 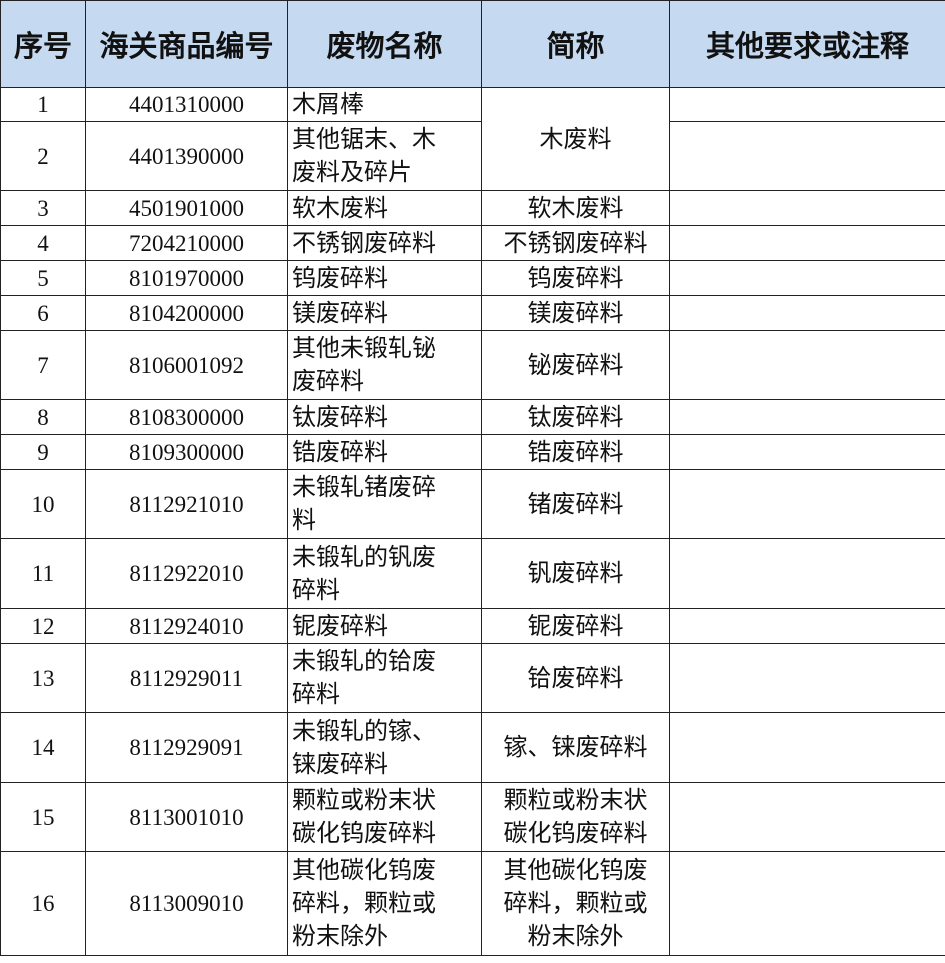 I want to click on cell-name: 颗粒或粉末状碳化钨废碎料, so click(x=384, y=817).